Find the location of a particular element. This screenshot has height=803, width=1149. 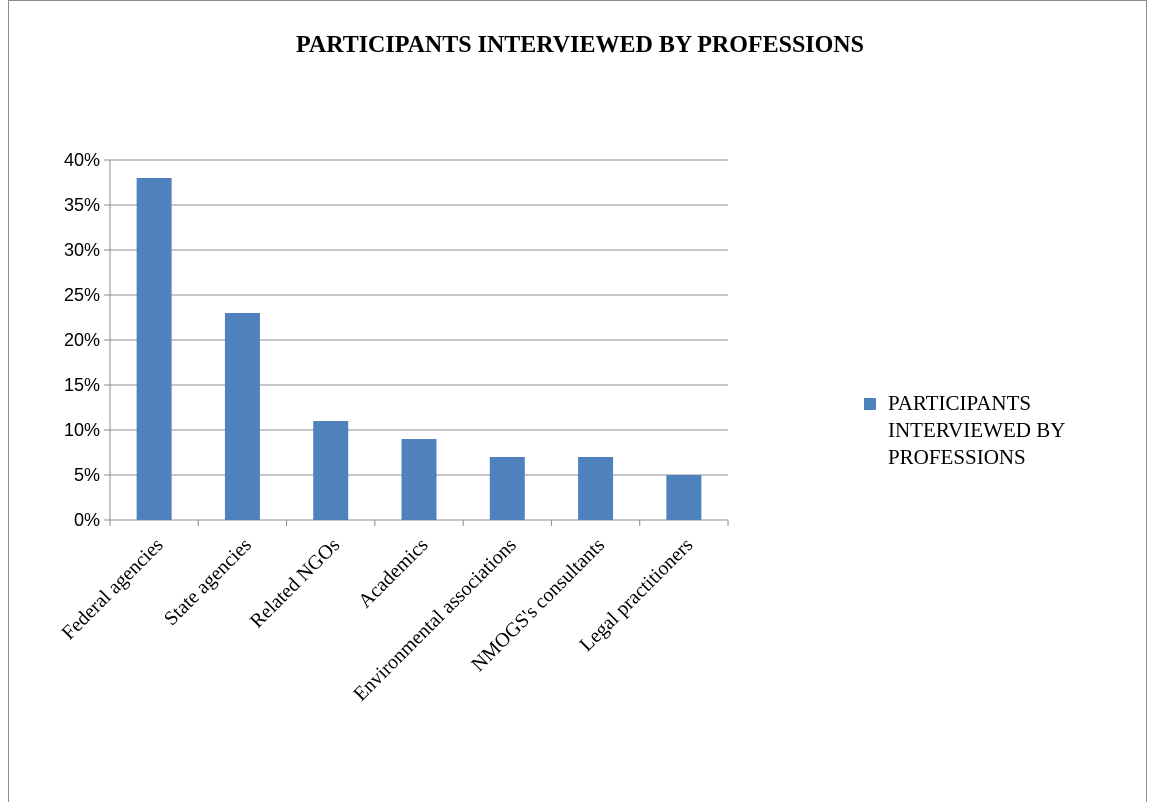

y-tick-label: 0% is located at coordinates (87, 520).